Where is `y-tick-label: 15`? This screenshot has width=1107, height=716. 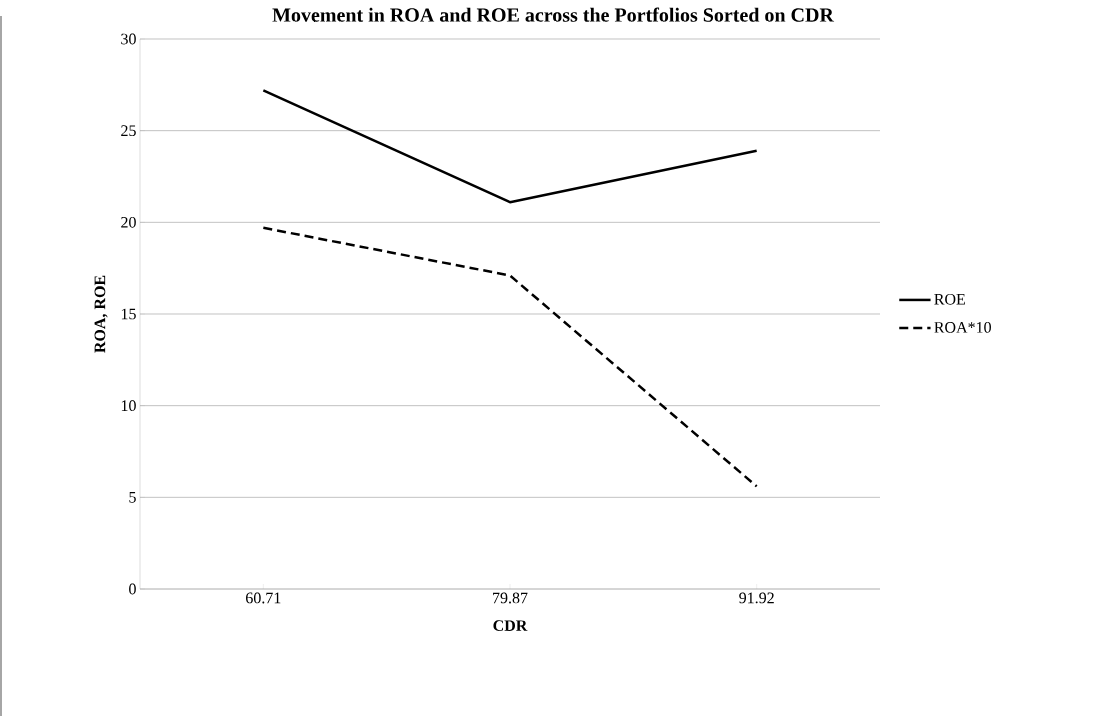
y-tick-label: 15 is located at coordinates (128, 314).